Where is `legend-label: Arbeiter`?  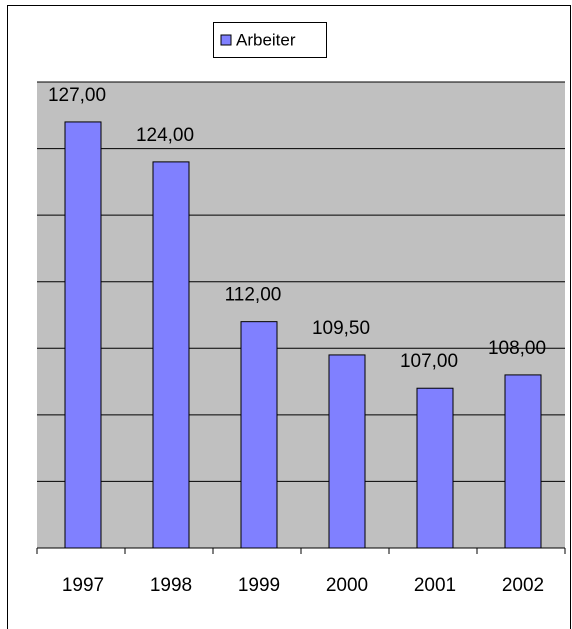 legend-label: Arbeiter is located at coordinates (266, 39).